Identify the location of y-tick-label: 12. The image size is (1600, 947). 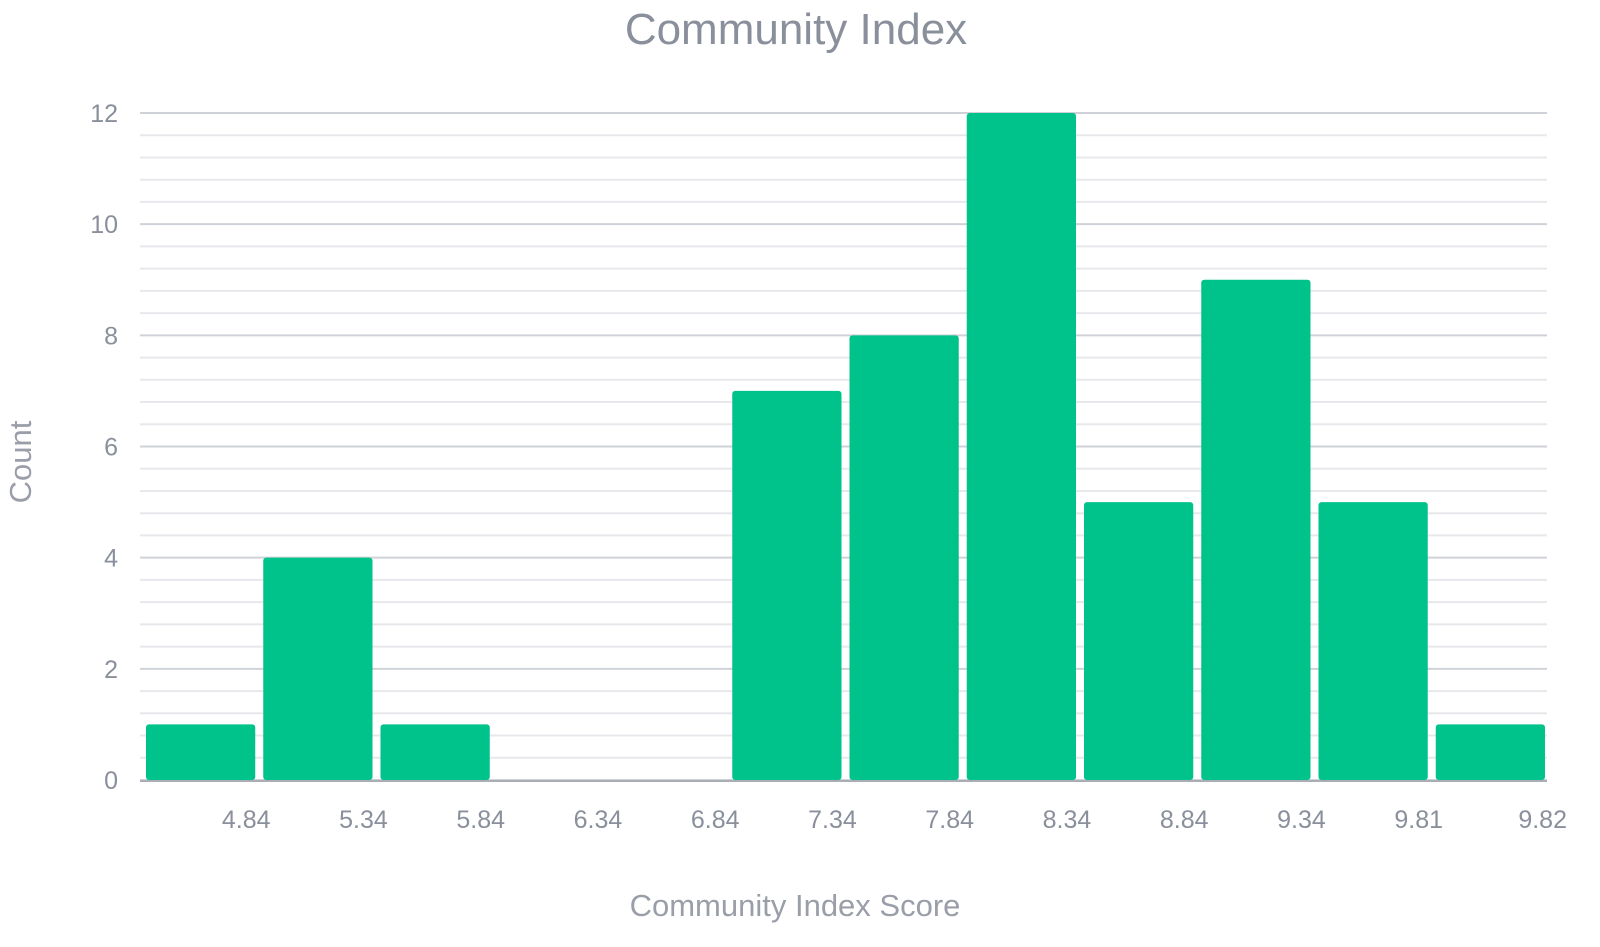
(104, 114).